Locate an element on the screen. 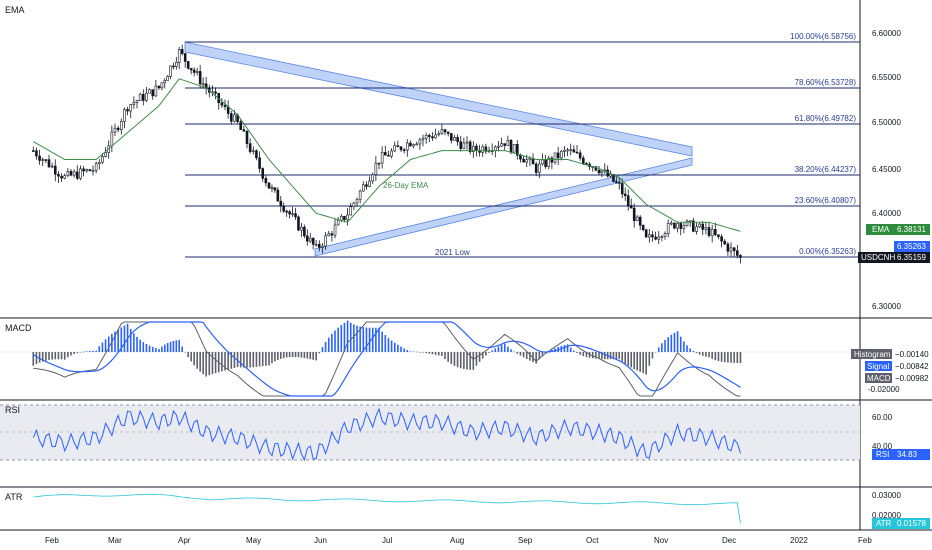  rsi-tag-value: 34.83 is located at coordinates (907, 454).